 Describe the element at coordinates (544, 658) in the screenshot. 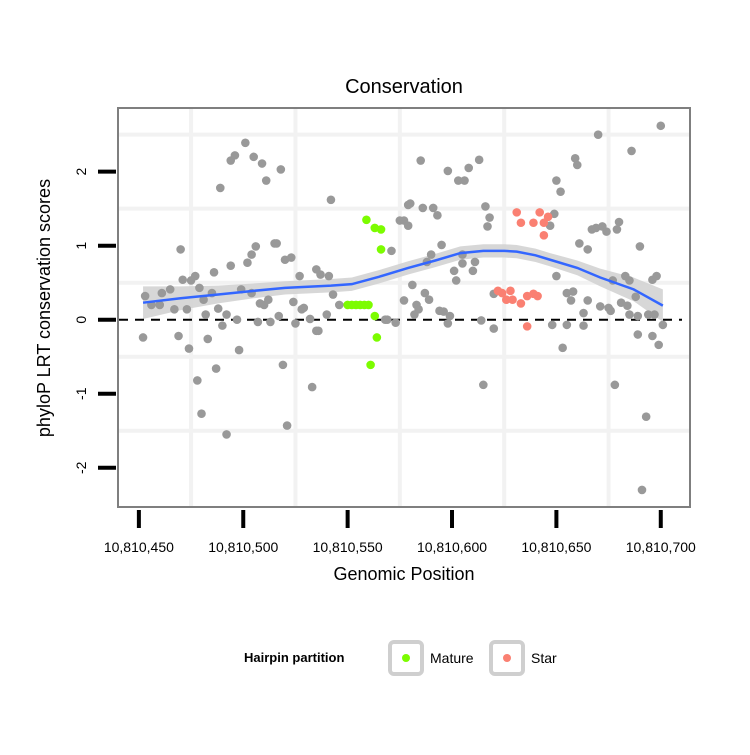

I see `legend-label-star: Star` at that location.